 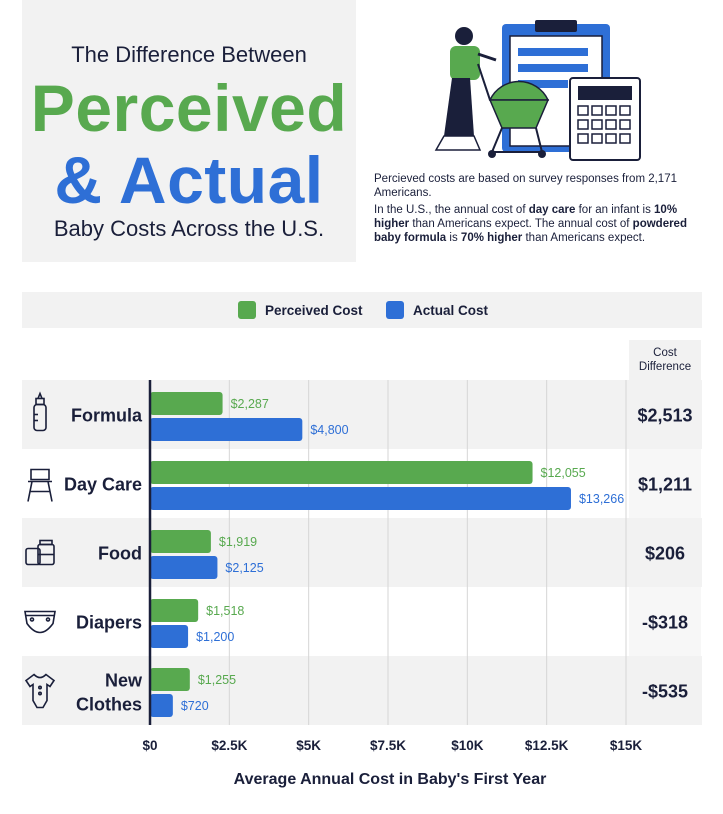 I want to click on value-label-actual: $4,800, so click(x=329, y=430).